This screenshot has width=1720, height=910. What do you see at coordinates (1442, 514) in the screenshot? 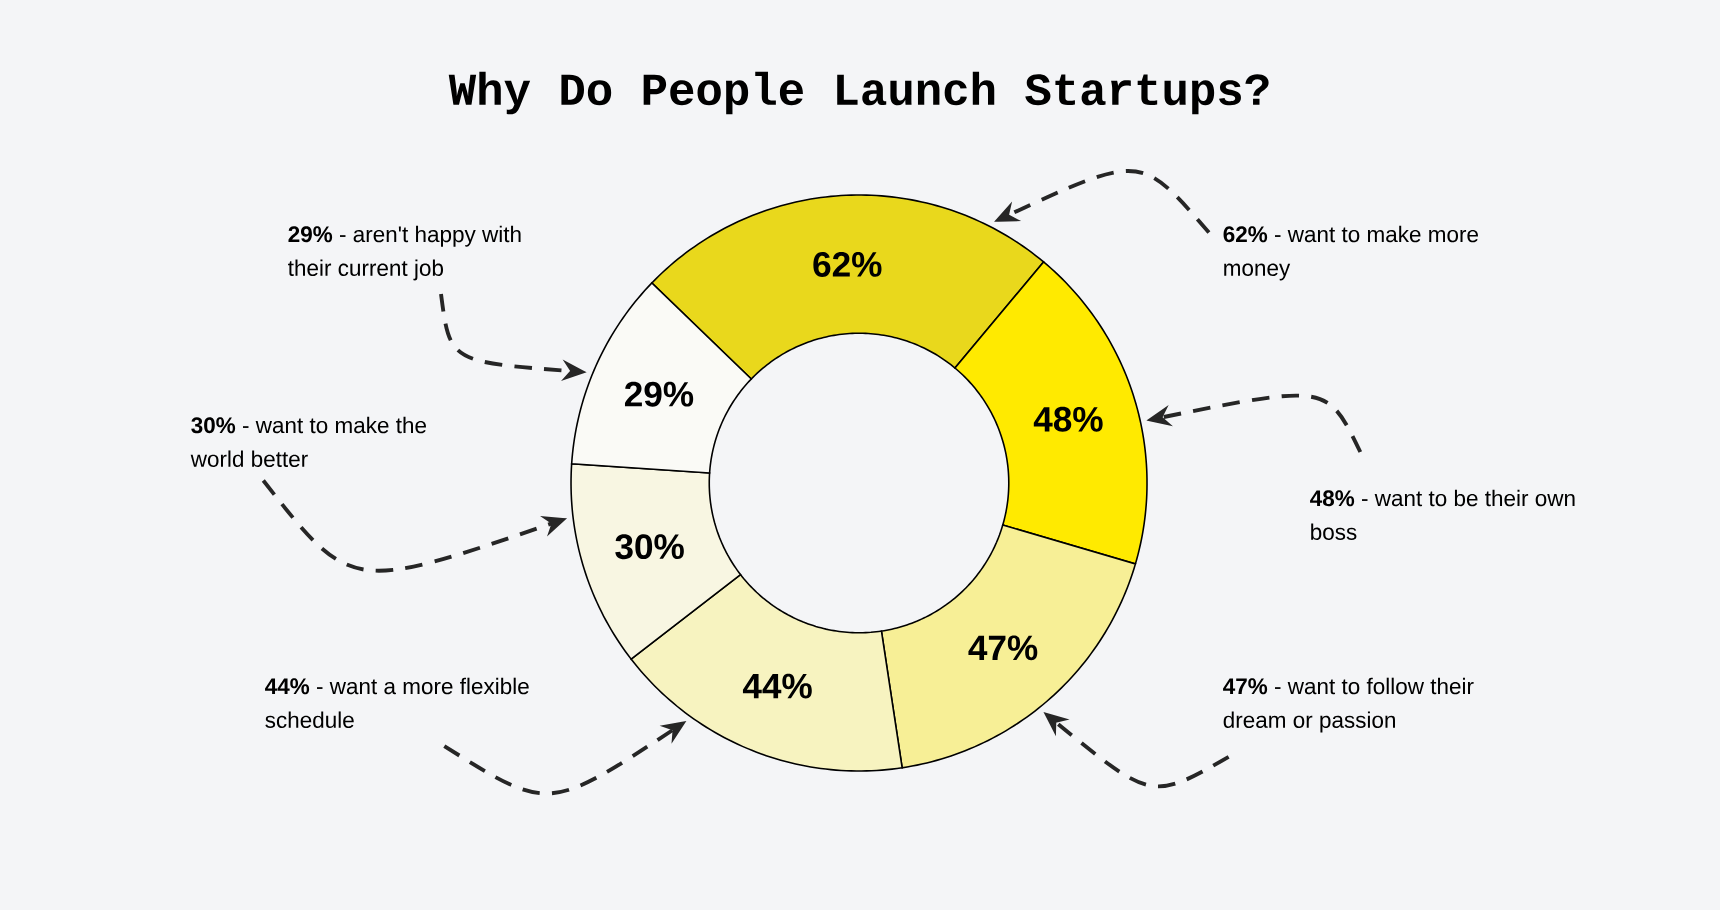
I see `slice-label: 48% - want to be their own boss` at bounding box center [1442, 514].